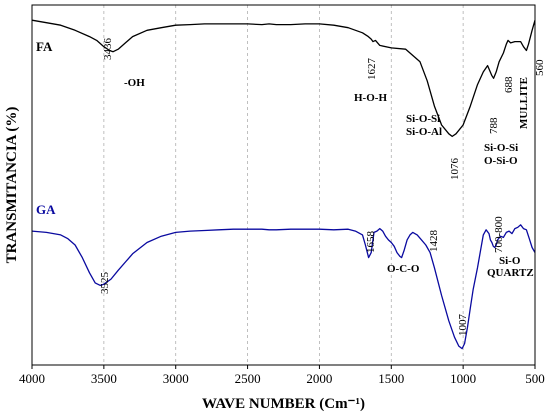  What do you see at coordinates (499, 234) in the screenshot?
I see `annotation-ga-5: 700-800` at bounding box center [499, 234].